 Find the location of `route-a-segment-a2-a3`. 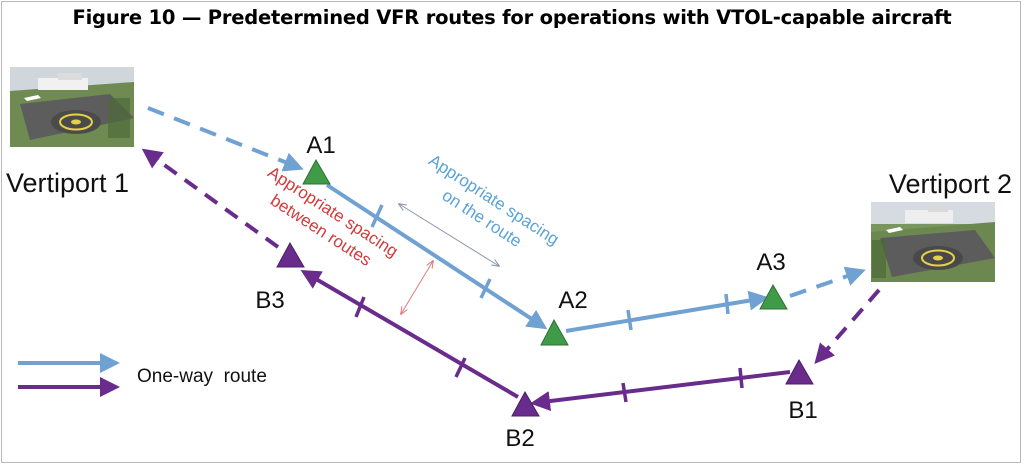

route-a-segment-a2-a3 is located at coordinates (667, 311).